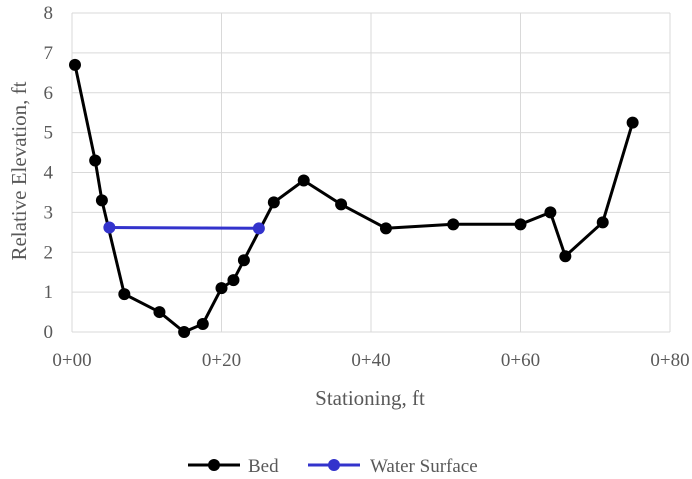  Describe the element at coordinates (221, 360) in the screenshot. I see `x-tick-label: 0+20` at that location.